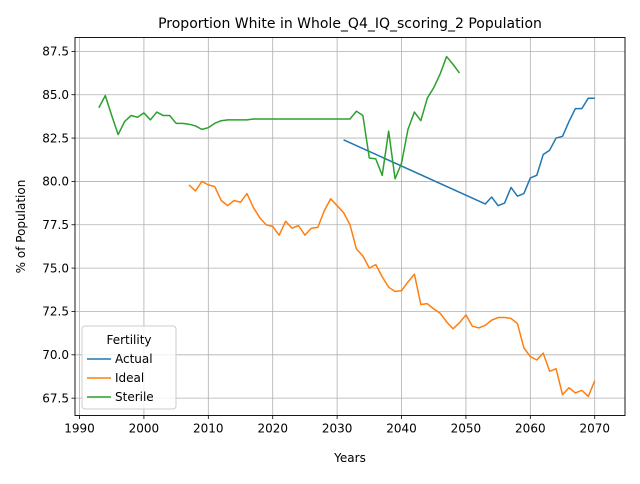  What do you see at coordinates (55, 398) in the screenshot?
I see `y-tick-label: 67.5` at bounding box center [55, 398].